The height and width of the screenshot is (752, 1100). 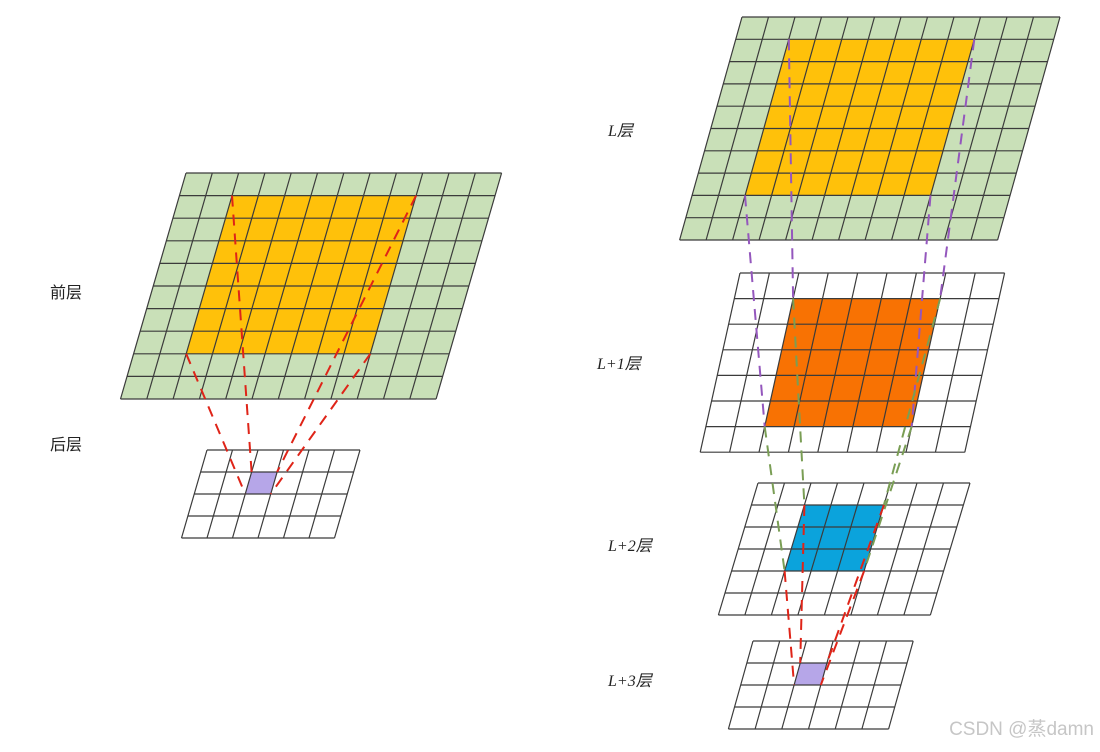 What do you see at coordinates (66, 445) in the screenshot?
I see `layer-label-back: 后层` at bounding box center [66, 445].